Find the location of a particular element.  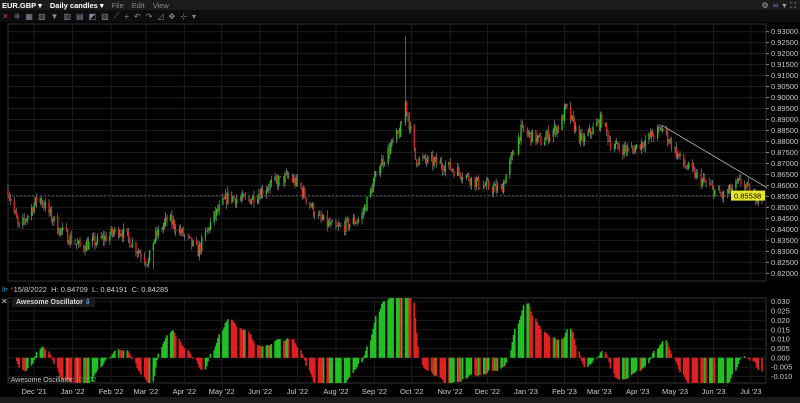

more-icon: ▾ is located at coordinates (193, 16).